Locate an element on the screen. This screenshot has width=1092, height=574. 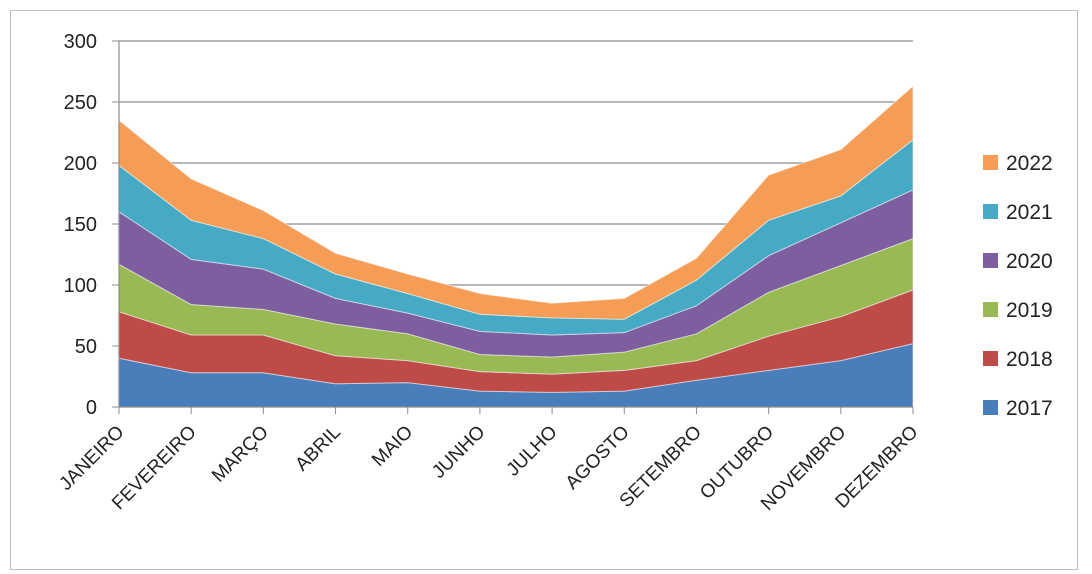
legend-label: 2020 is located at coordinates (1029, 261).